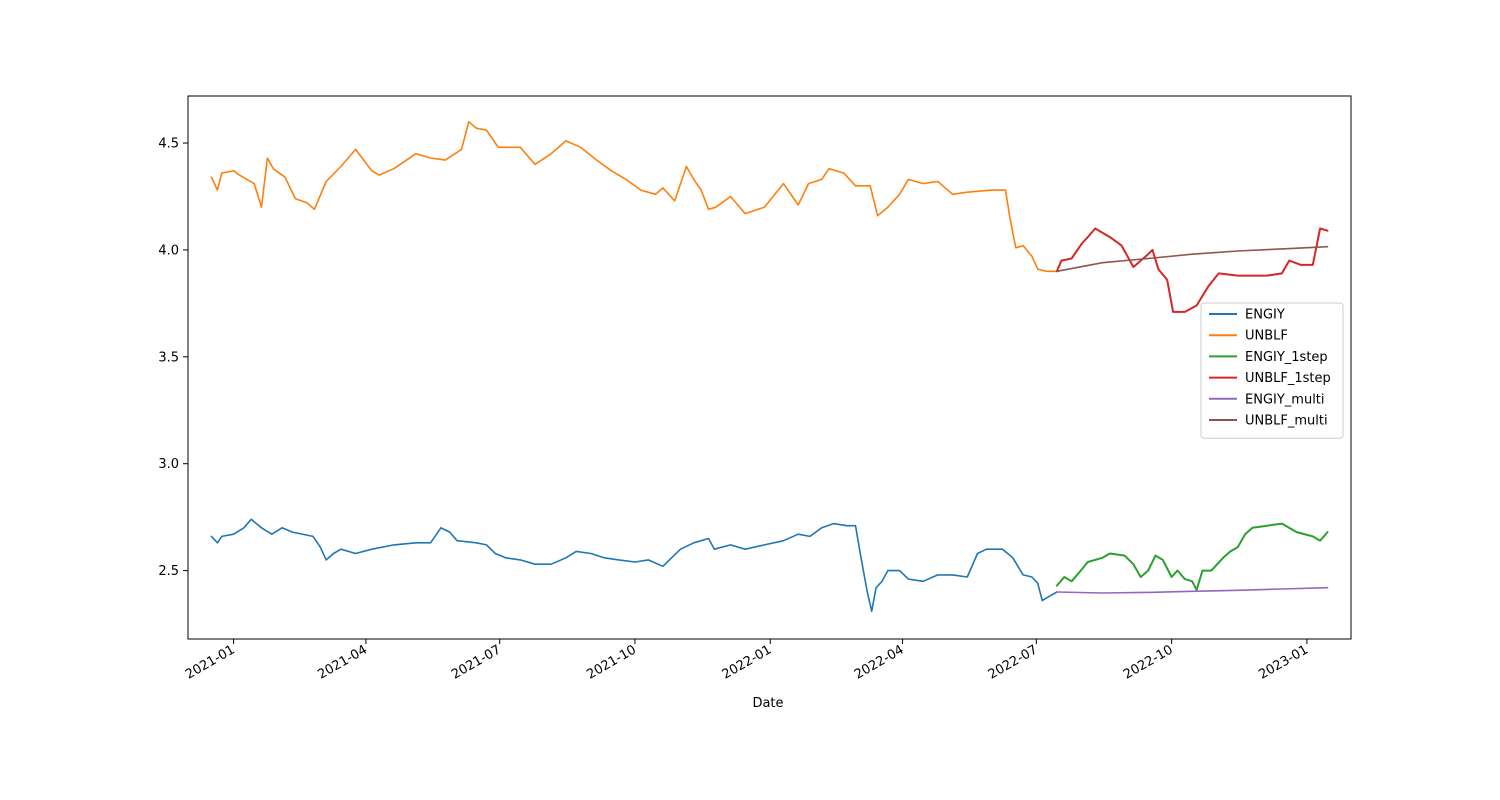 This screenshot has width=1500, height=800. I want to click on y-tick-label: 3.0, so click(168, 464).